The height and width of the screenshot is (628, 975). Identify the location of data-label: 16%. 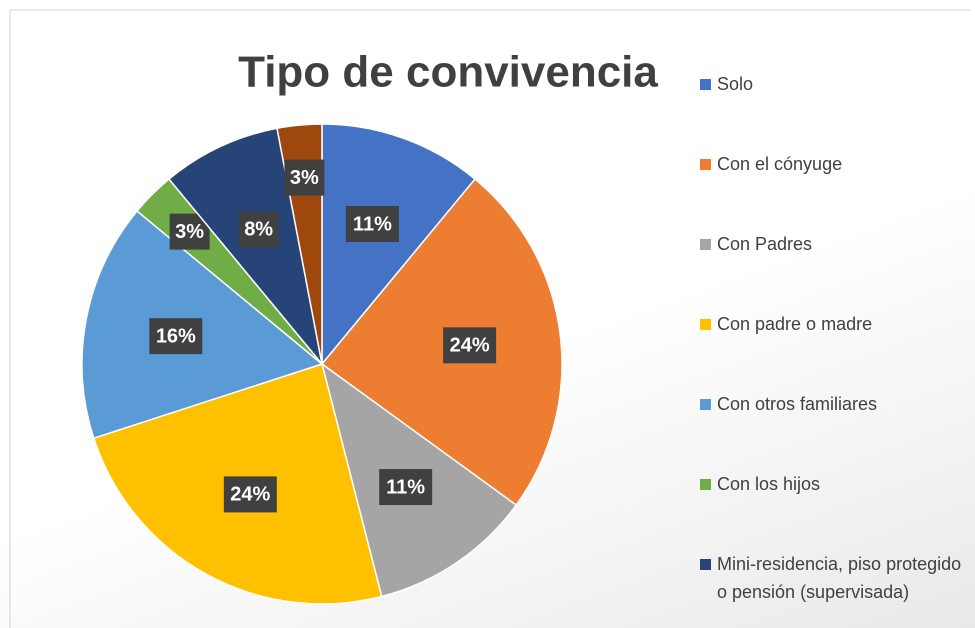
(176, 336).